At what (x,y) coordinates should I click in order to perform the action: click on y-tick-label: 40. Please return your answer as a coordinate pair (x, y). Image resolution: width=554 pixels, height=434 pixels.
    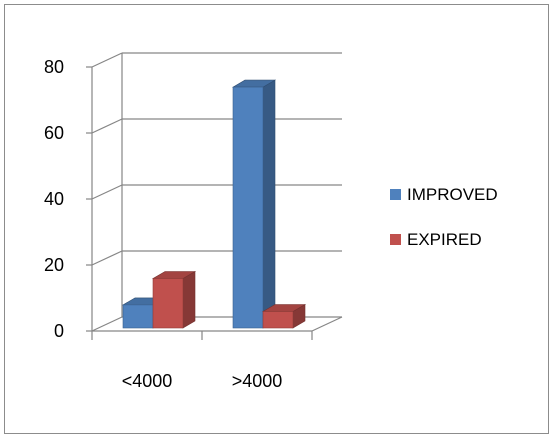
    Looking at the image, I should click on (54, 199).